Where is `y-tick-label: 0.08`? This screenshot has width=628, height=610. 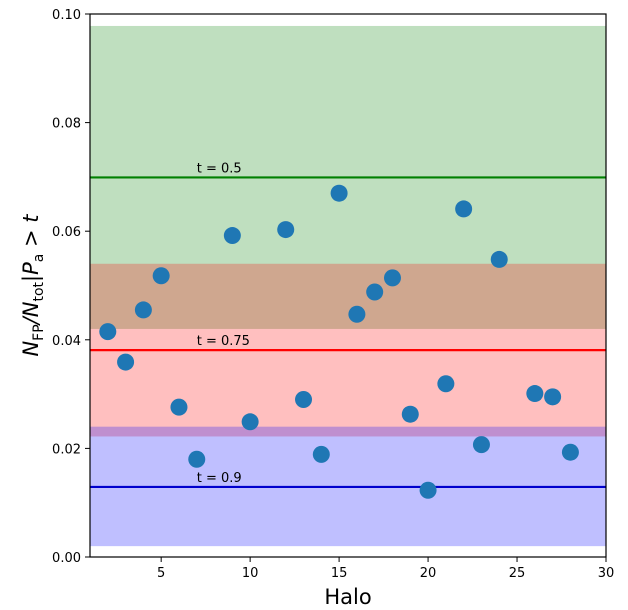 y-tick-label: 0.08 is located at coordinates (66, 124).